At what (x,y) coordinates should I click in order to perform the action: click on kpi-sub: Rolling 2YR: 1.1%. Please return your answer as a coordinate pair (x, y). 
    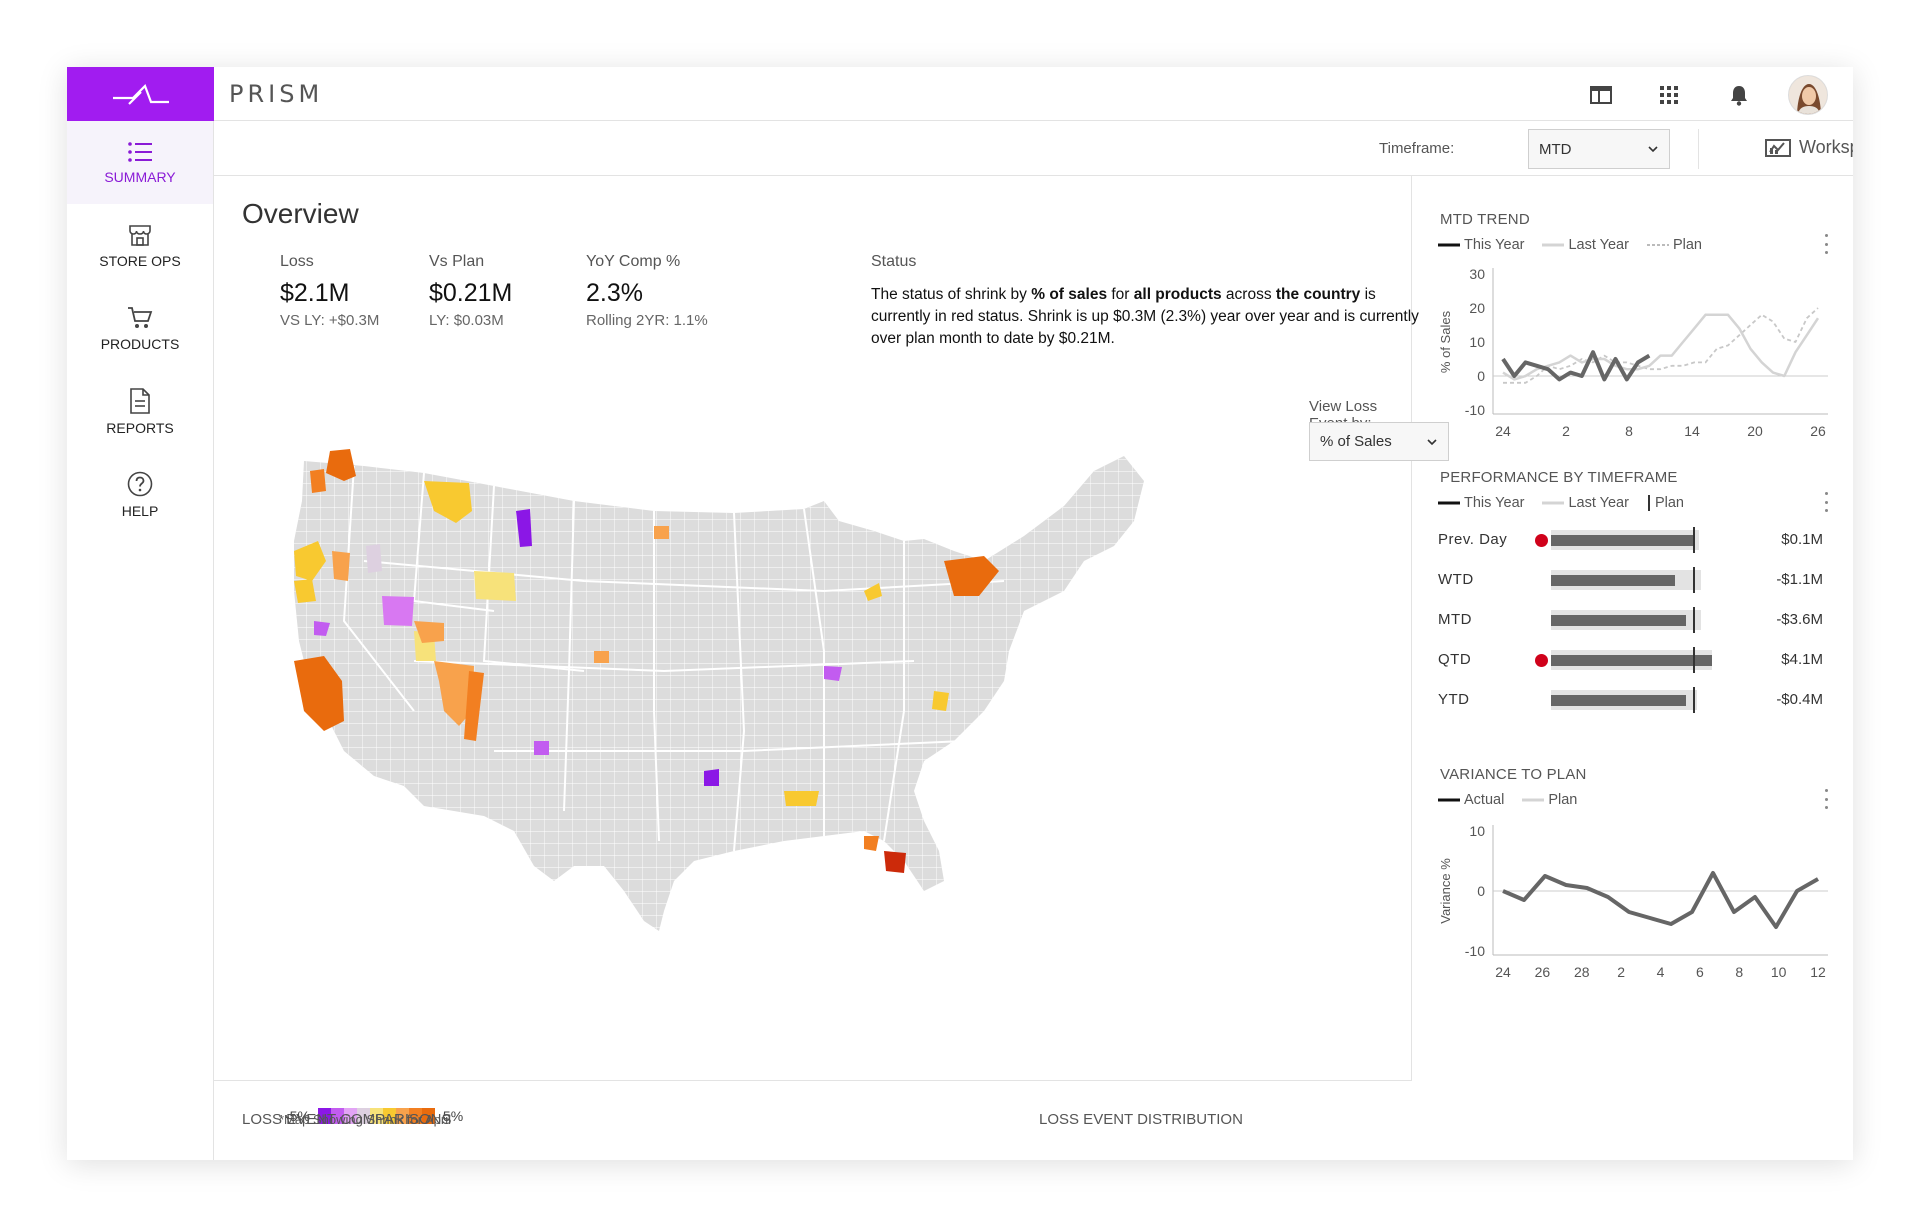
    Looking at the image, I should click on (647, 320).